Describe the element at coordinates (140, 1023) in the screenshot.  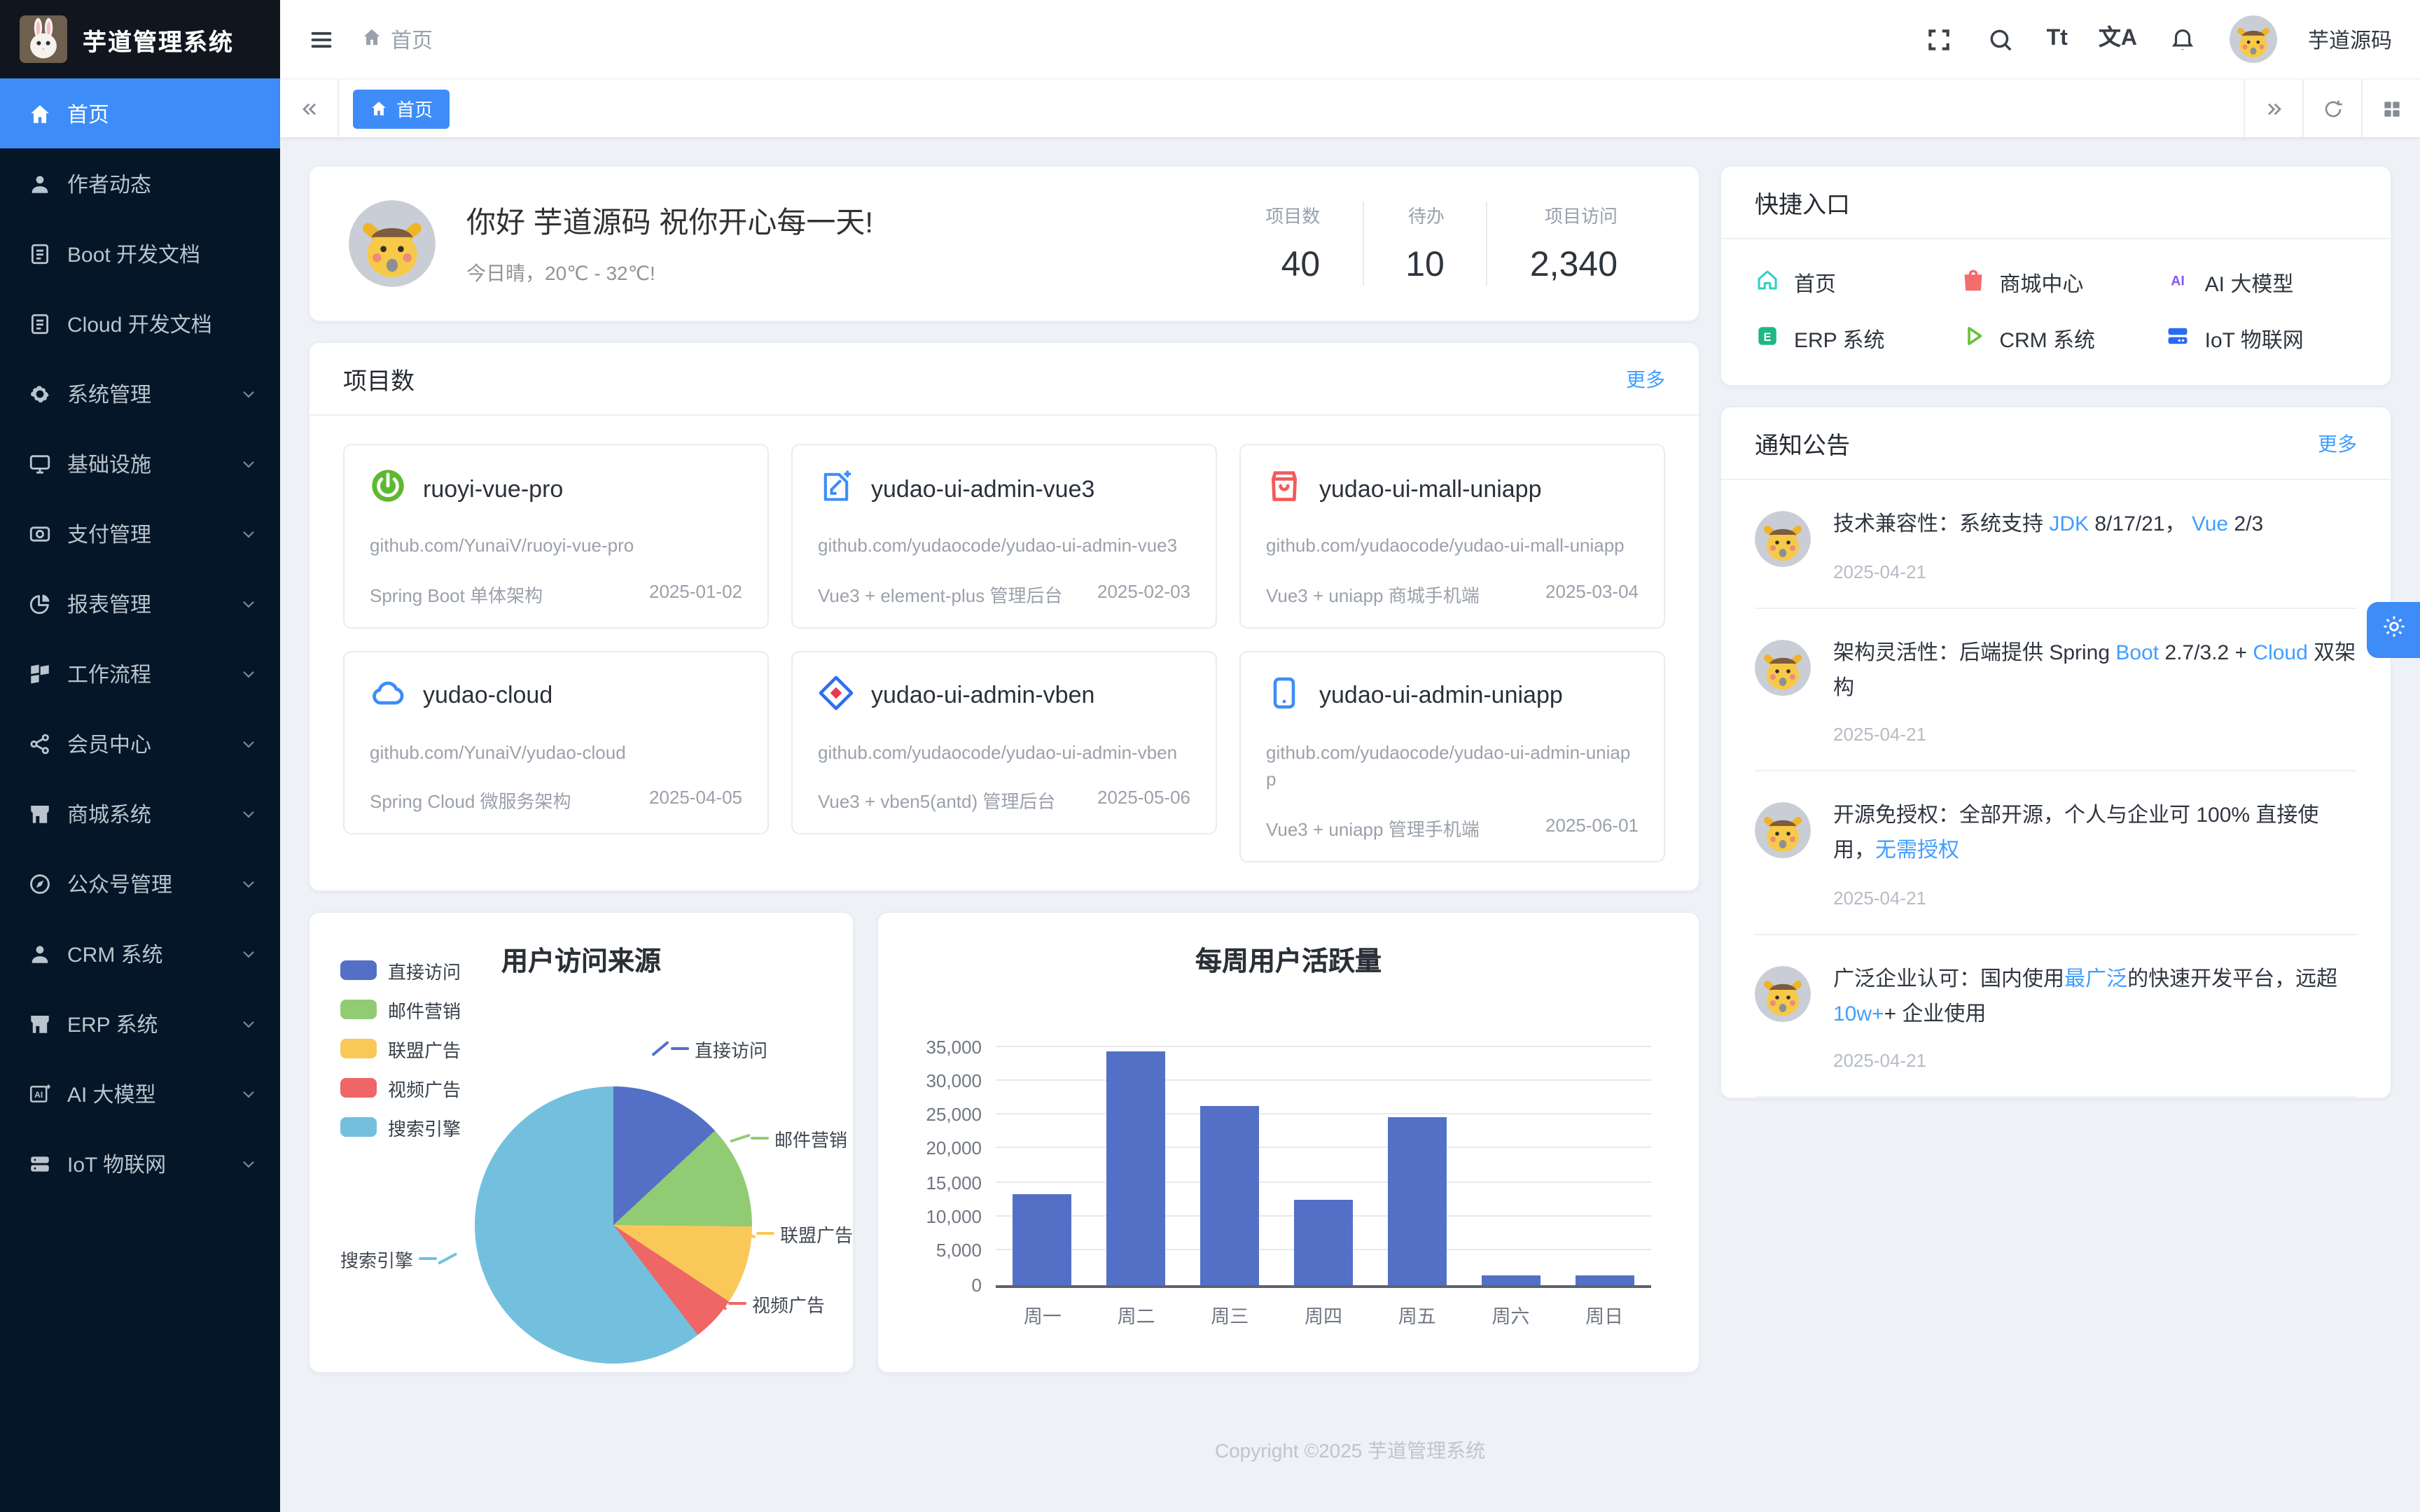
I see `sidebar-item-13: ERP 系统` at that location.